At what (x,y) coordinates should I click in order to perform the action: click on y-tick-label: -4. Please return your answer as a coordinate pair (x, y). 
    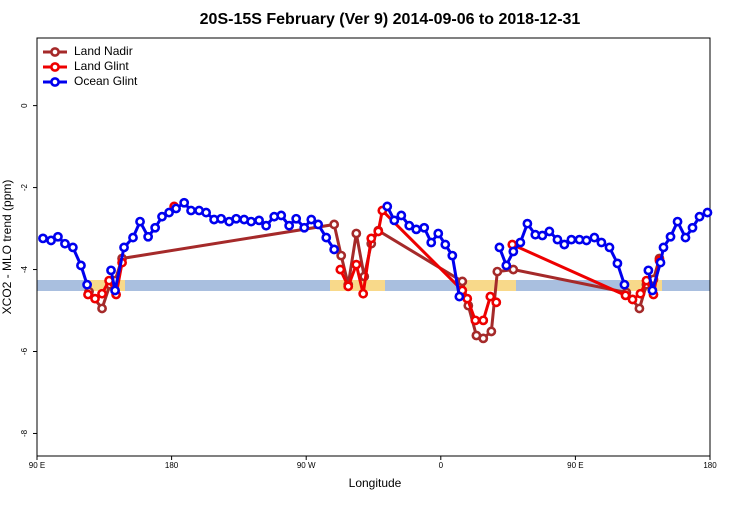
    Looking at the image, I should click on (24, 269).